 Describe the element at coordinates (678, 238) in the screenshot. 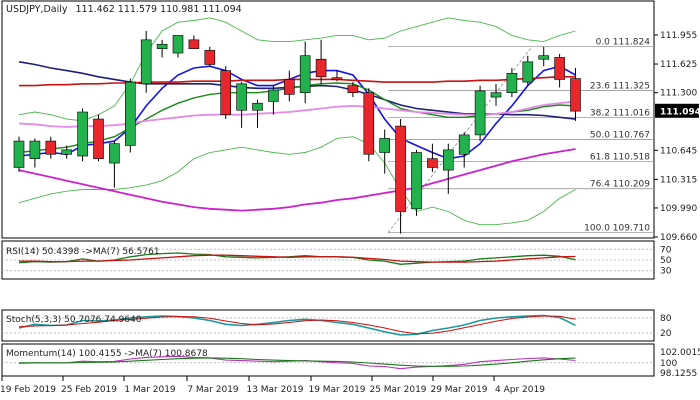

I see `price-tick-label: 109.660` at that location.